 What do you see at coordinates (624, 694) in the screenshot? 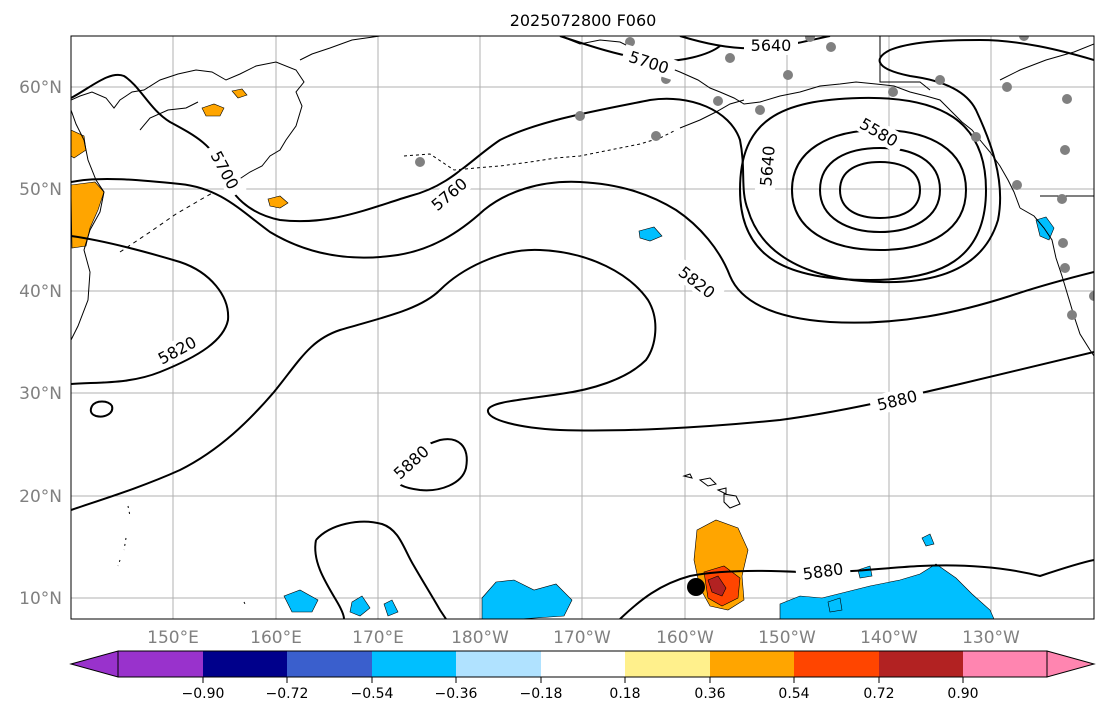
I see `colorbar-tick-label: 0.18` at bounding box center [624, 694].